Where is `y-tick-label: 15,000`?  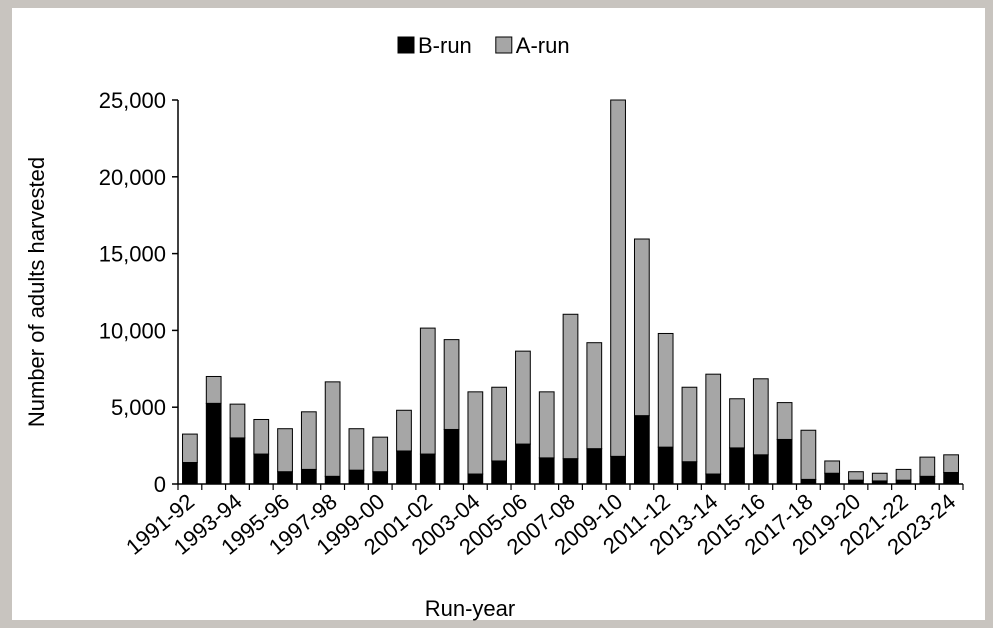 y-tick-label: 15,000 is located at coordinates (132, 254).